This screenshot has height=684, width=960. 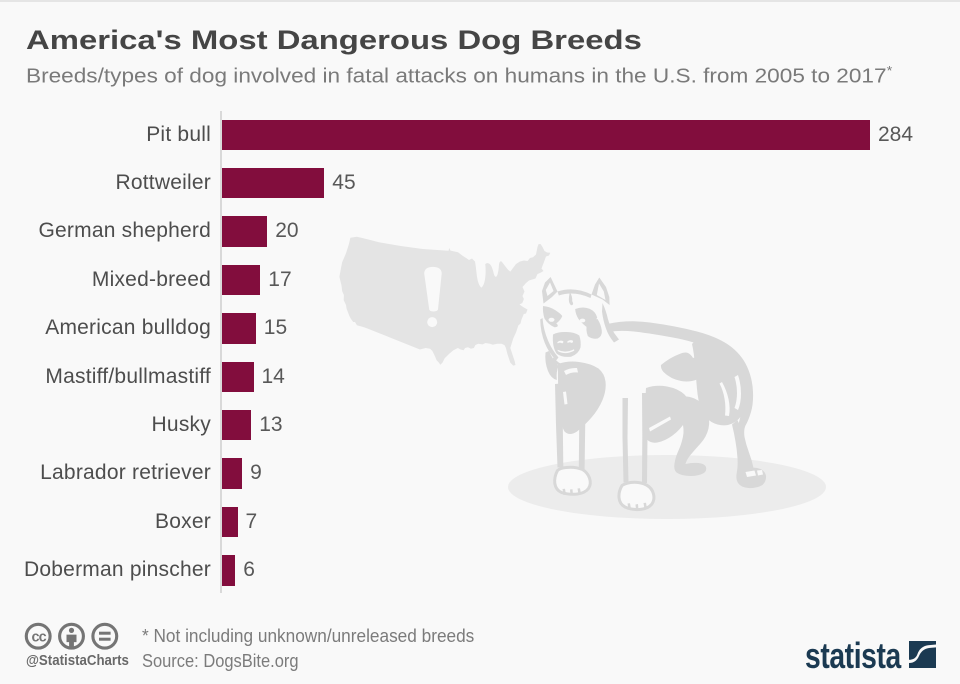 I want to click on svg-text: cc, so click(x=39, y=637).